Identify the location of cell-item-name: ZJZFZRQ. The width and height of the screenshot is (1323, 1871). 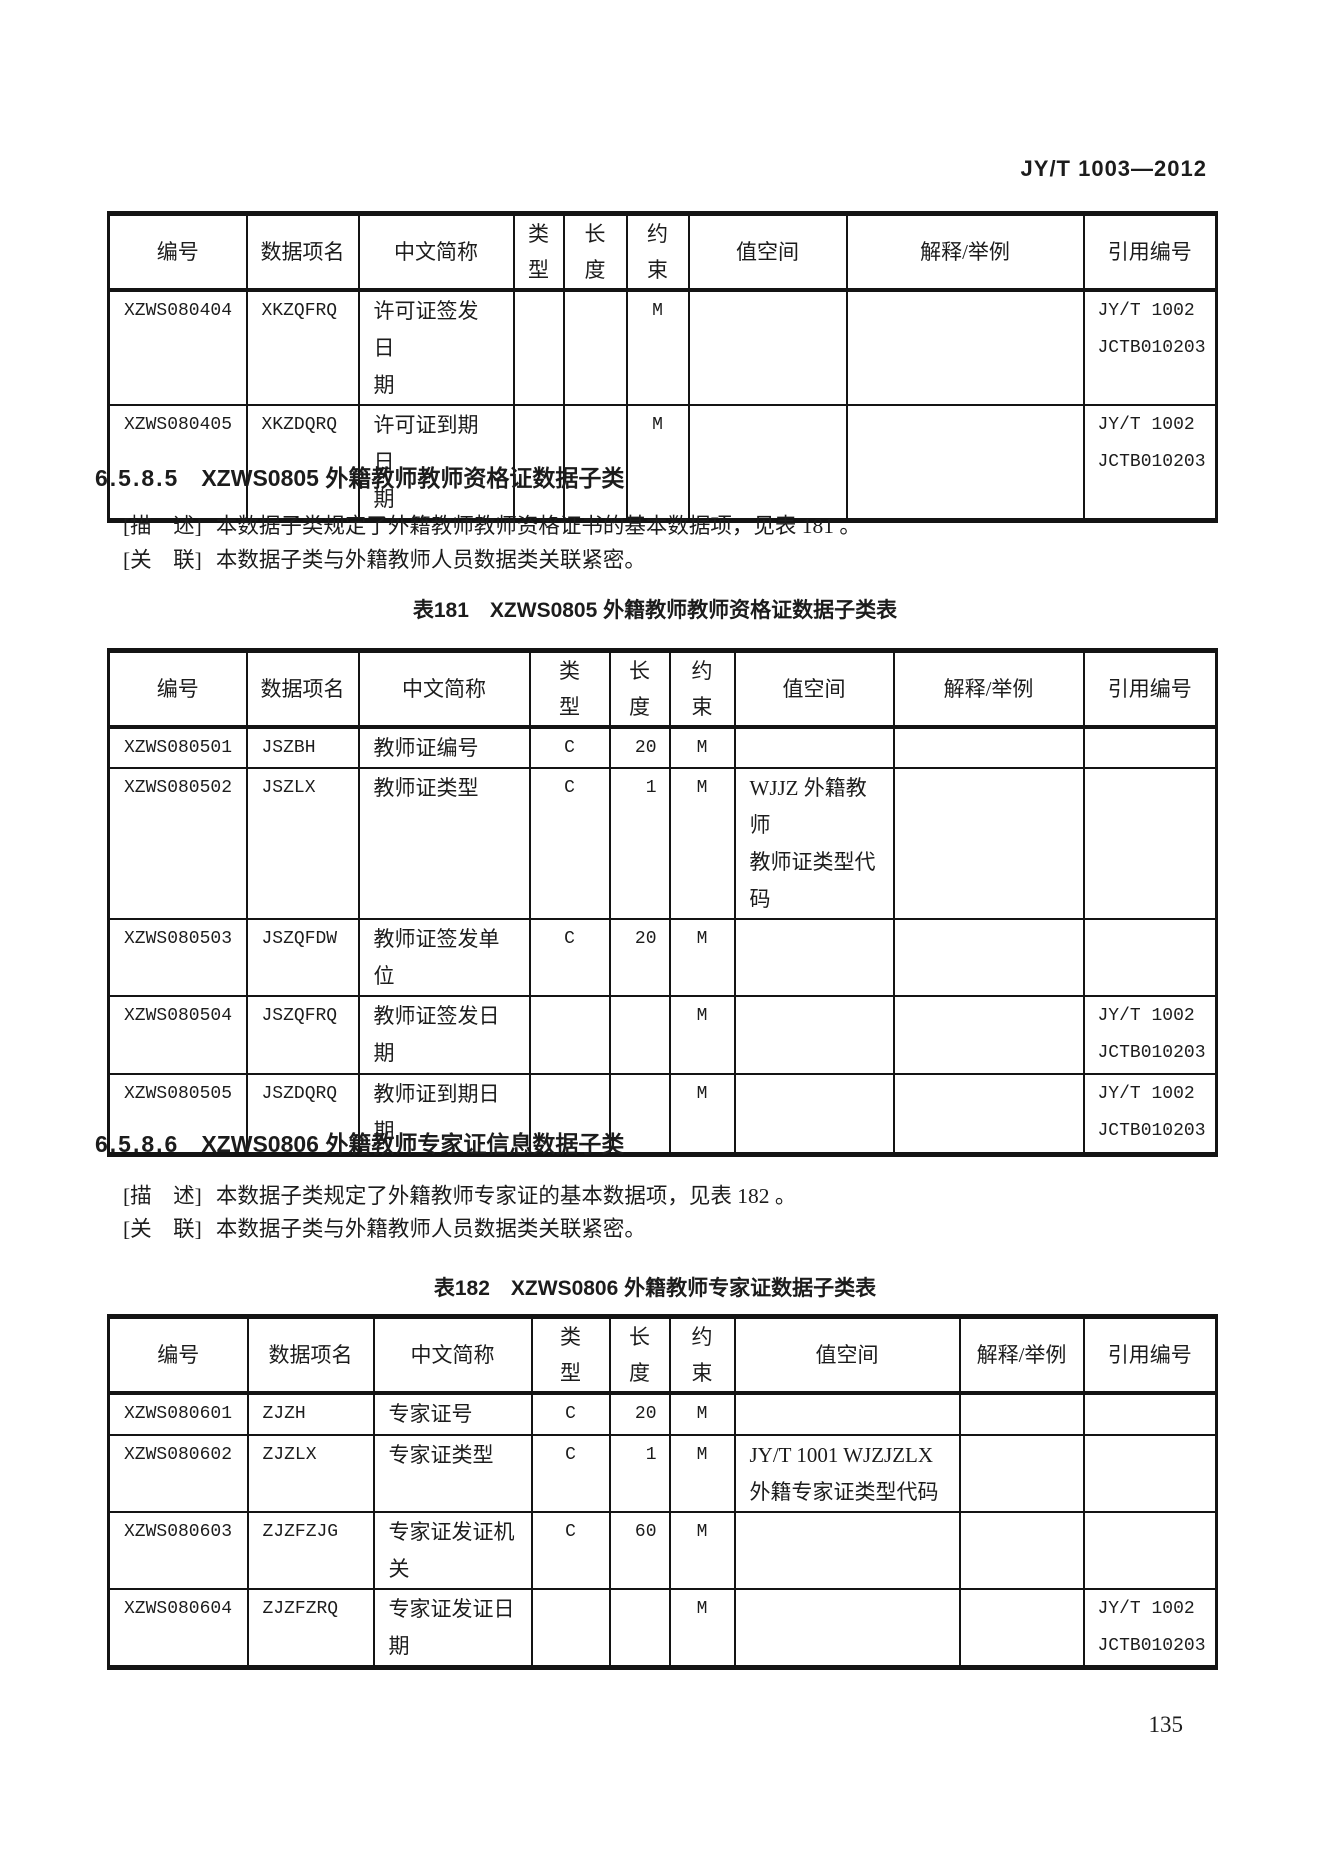
(310, 1628).